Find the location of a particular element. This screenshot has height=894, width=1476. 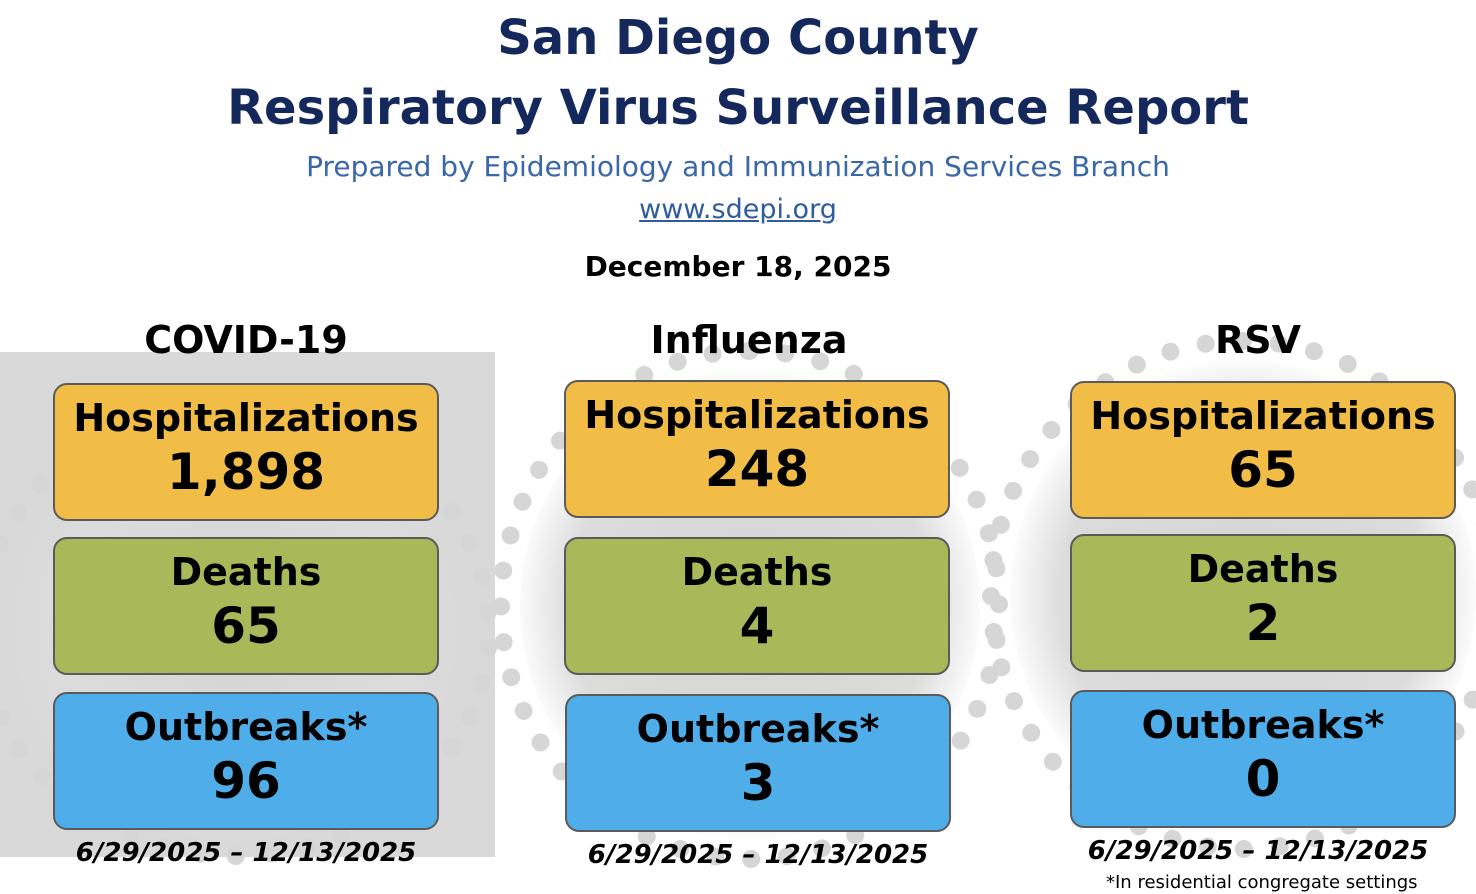

rsv-hospitalizations-value: 65 is located at coordinates (1263, 470).